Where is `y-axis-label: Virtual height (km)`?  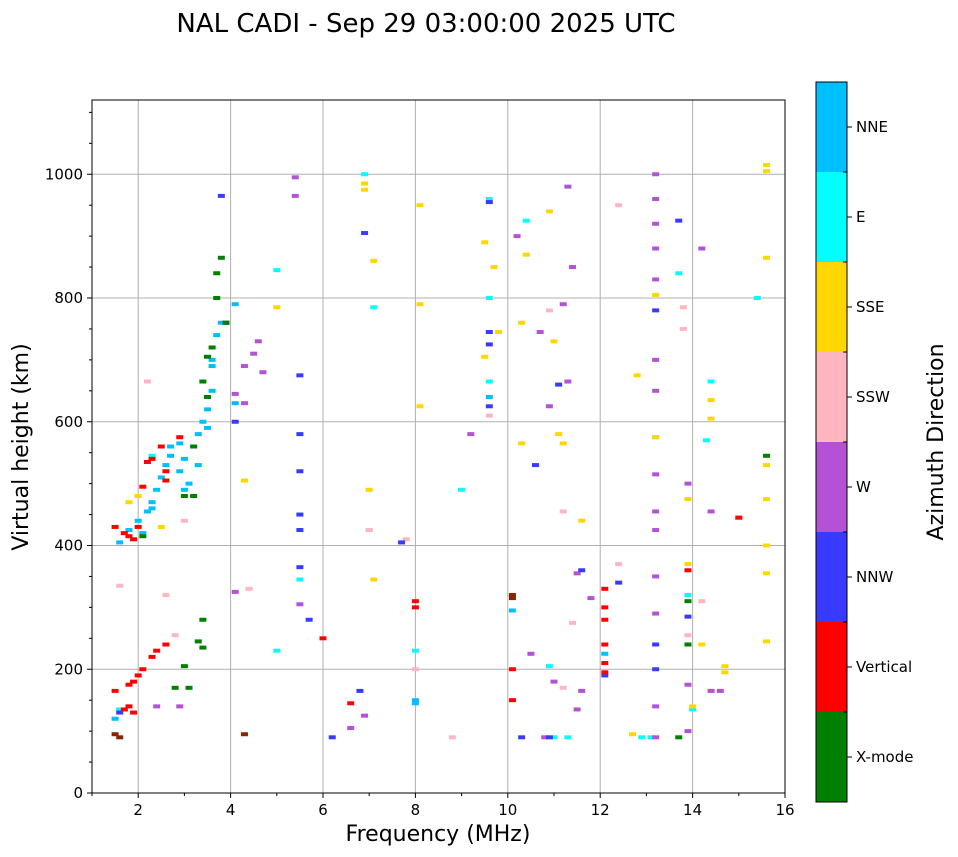
y-axis-label: Virtual height (km) is located at coordinates (21, 446).